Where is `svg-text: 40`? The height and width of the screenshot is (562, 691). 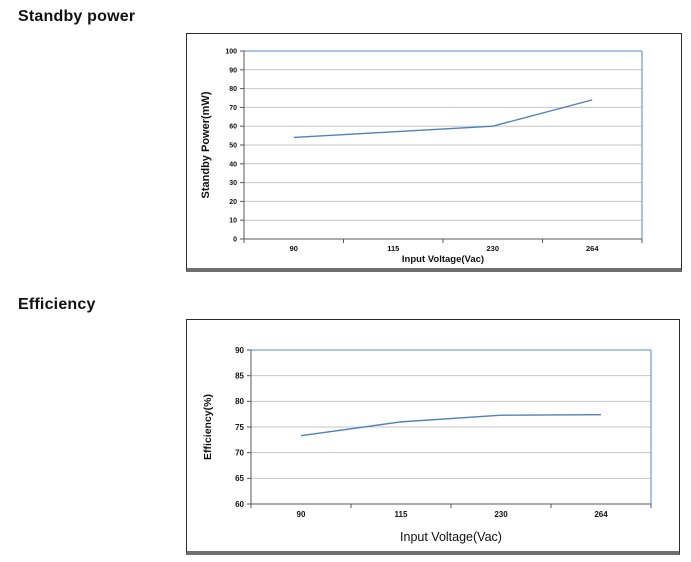
svg-text: 40 is located at coordinates (233, 164).